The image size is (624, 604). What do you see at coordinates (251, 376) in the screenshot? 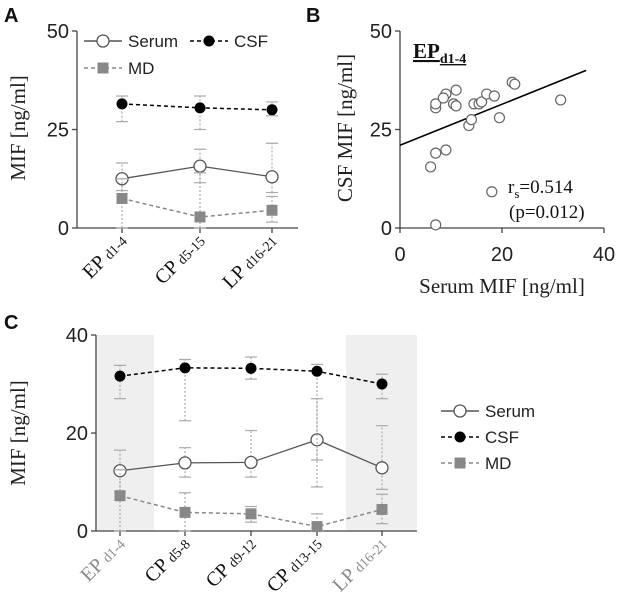
I see `panel-c-csf-line` at bounding box center [251, 376].